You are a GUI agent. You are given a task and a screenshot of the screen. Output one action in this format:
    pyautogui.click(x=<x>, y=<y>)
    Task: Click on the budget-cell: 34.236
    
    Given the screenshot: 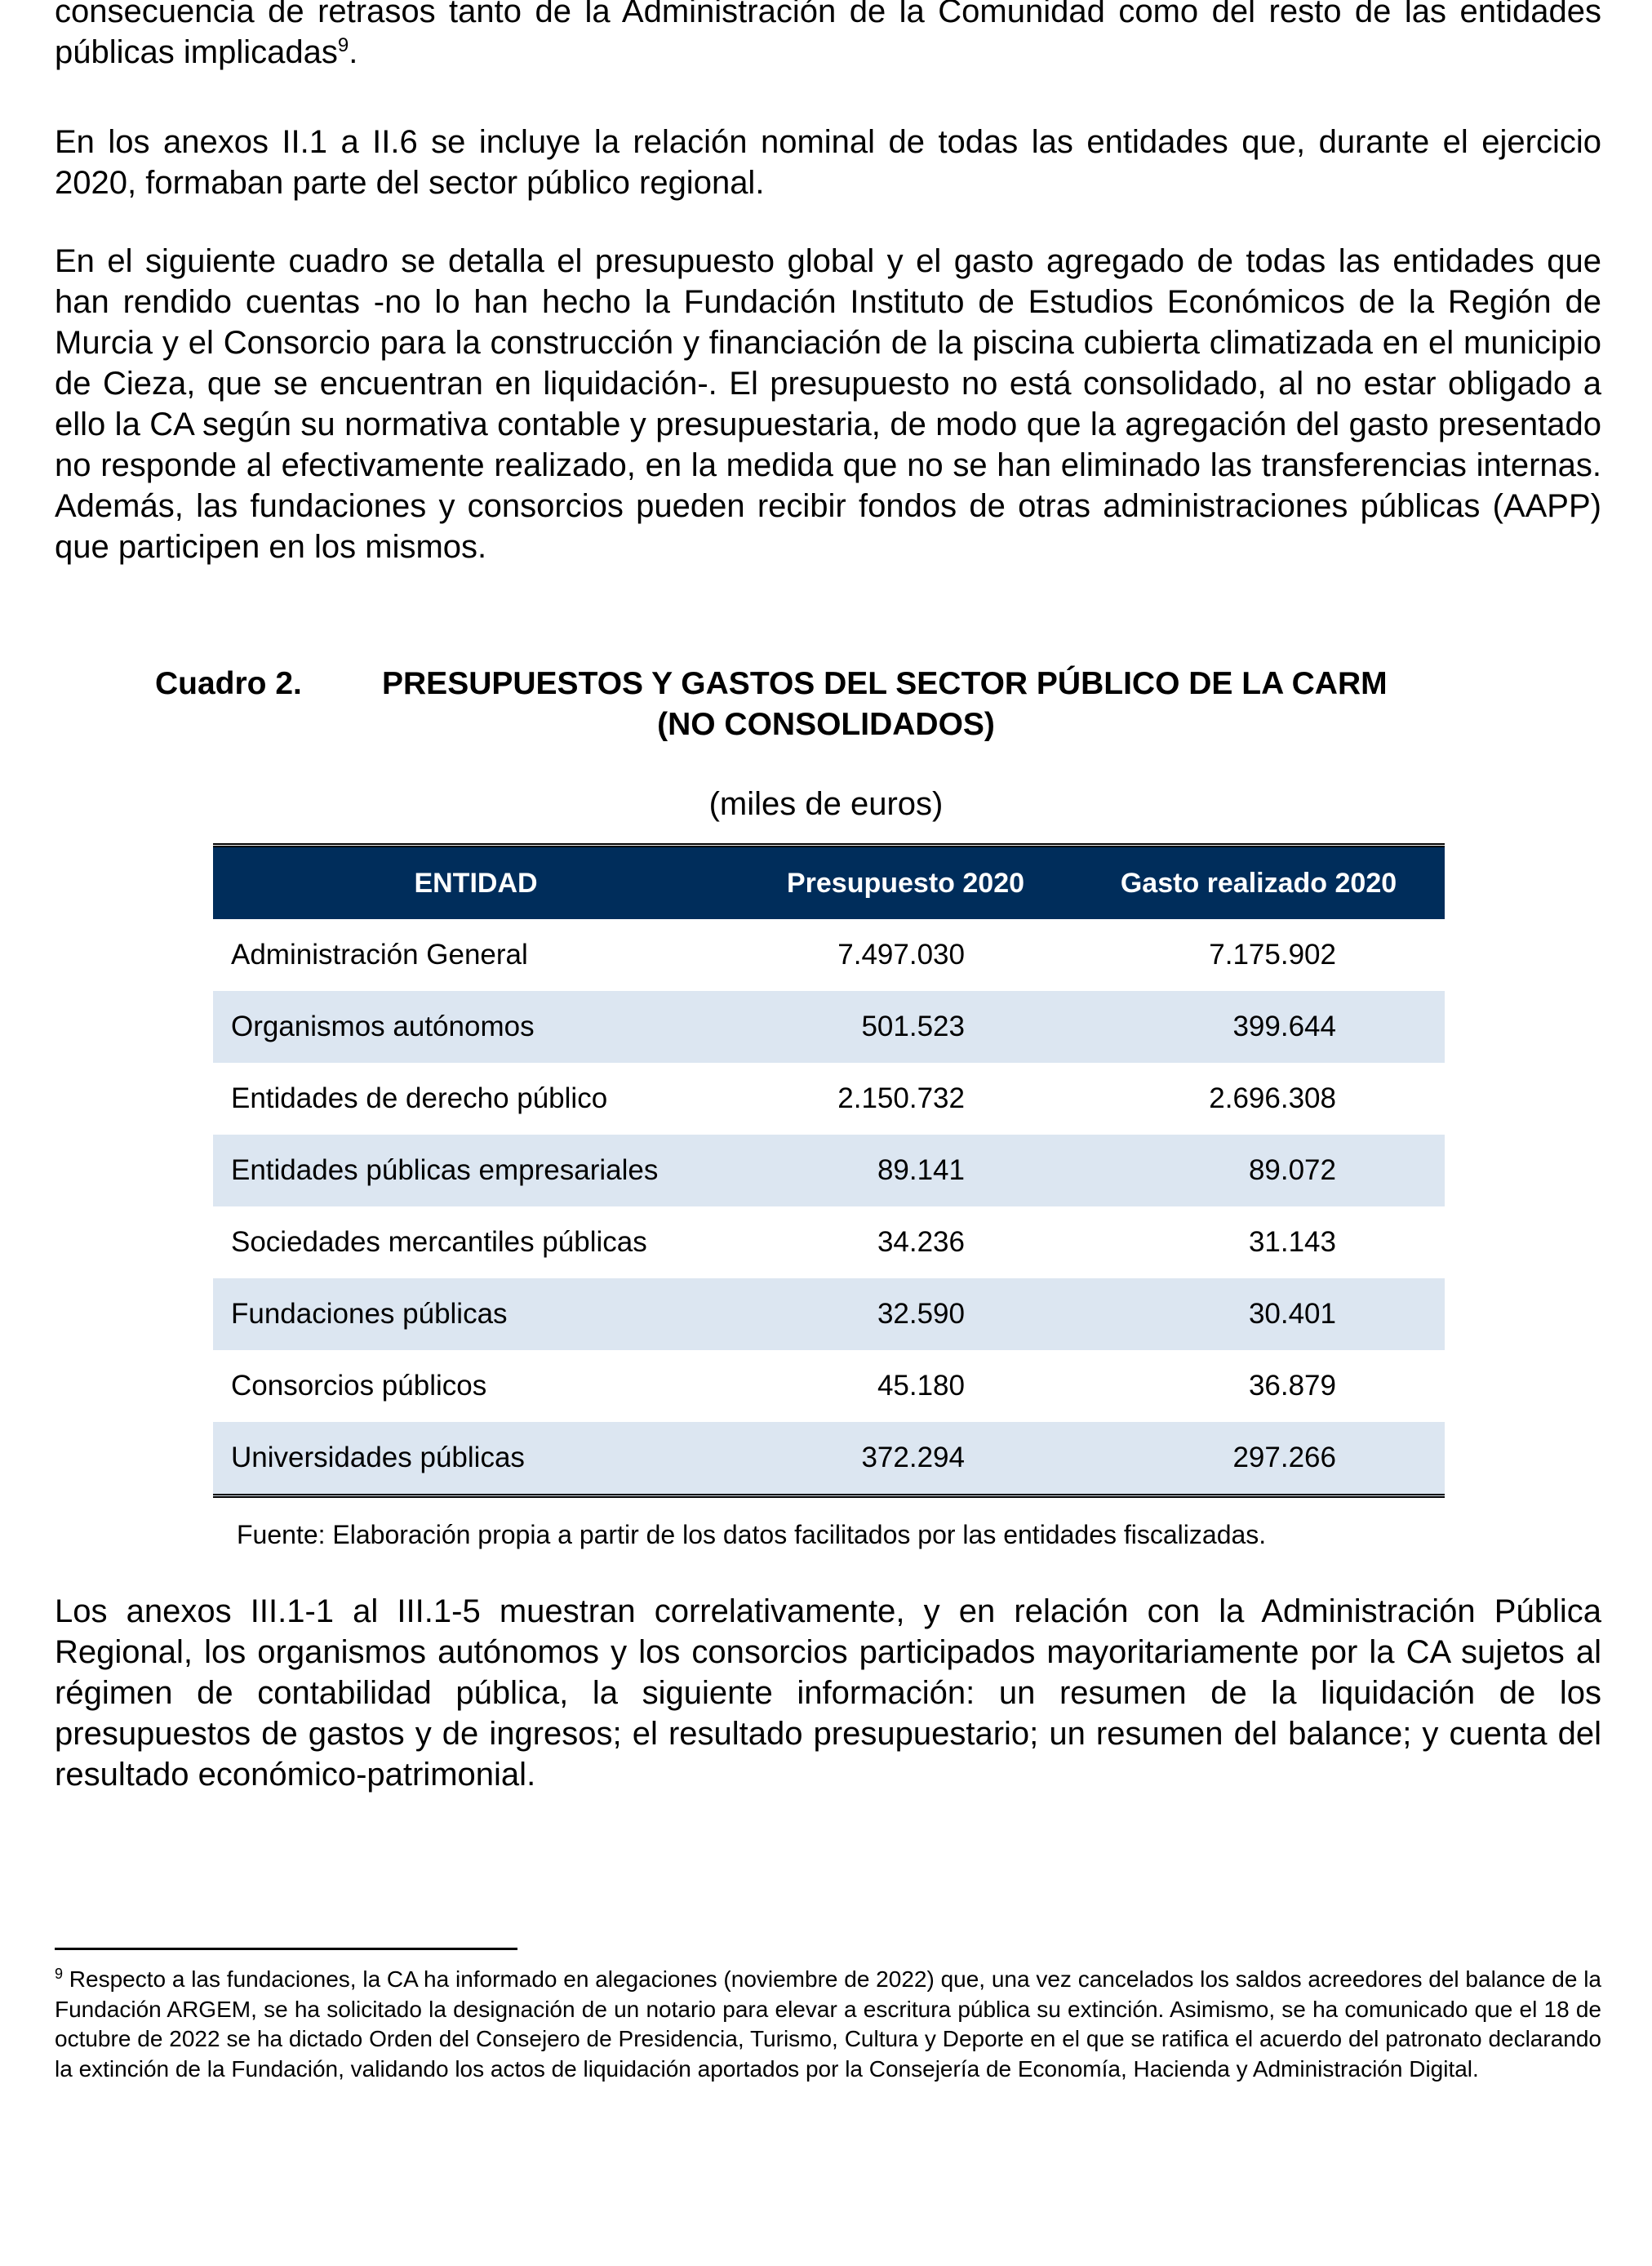 What is the action you would take?
    pyautogui.click(x=921, y=1242)
    